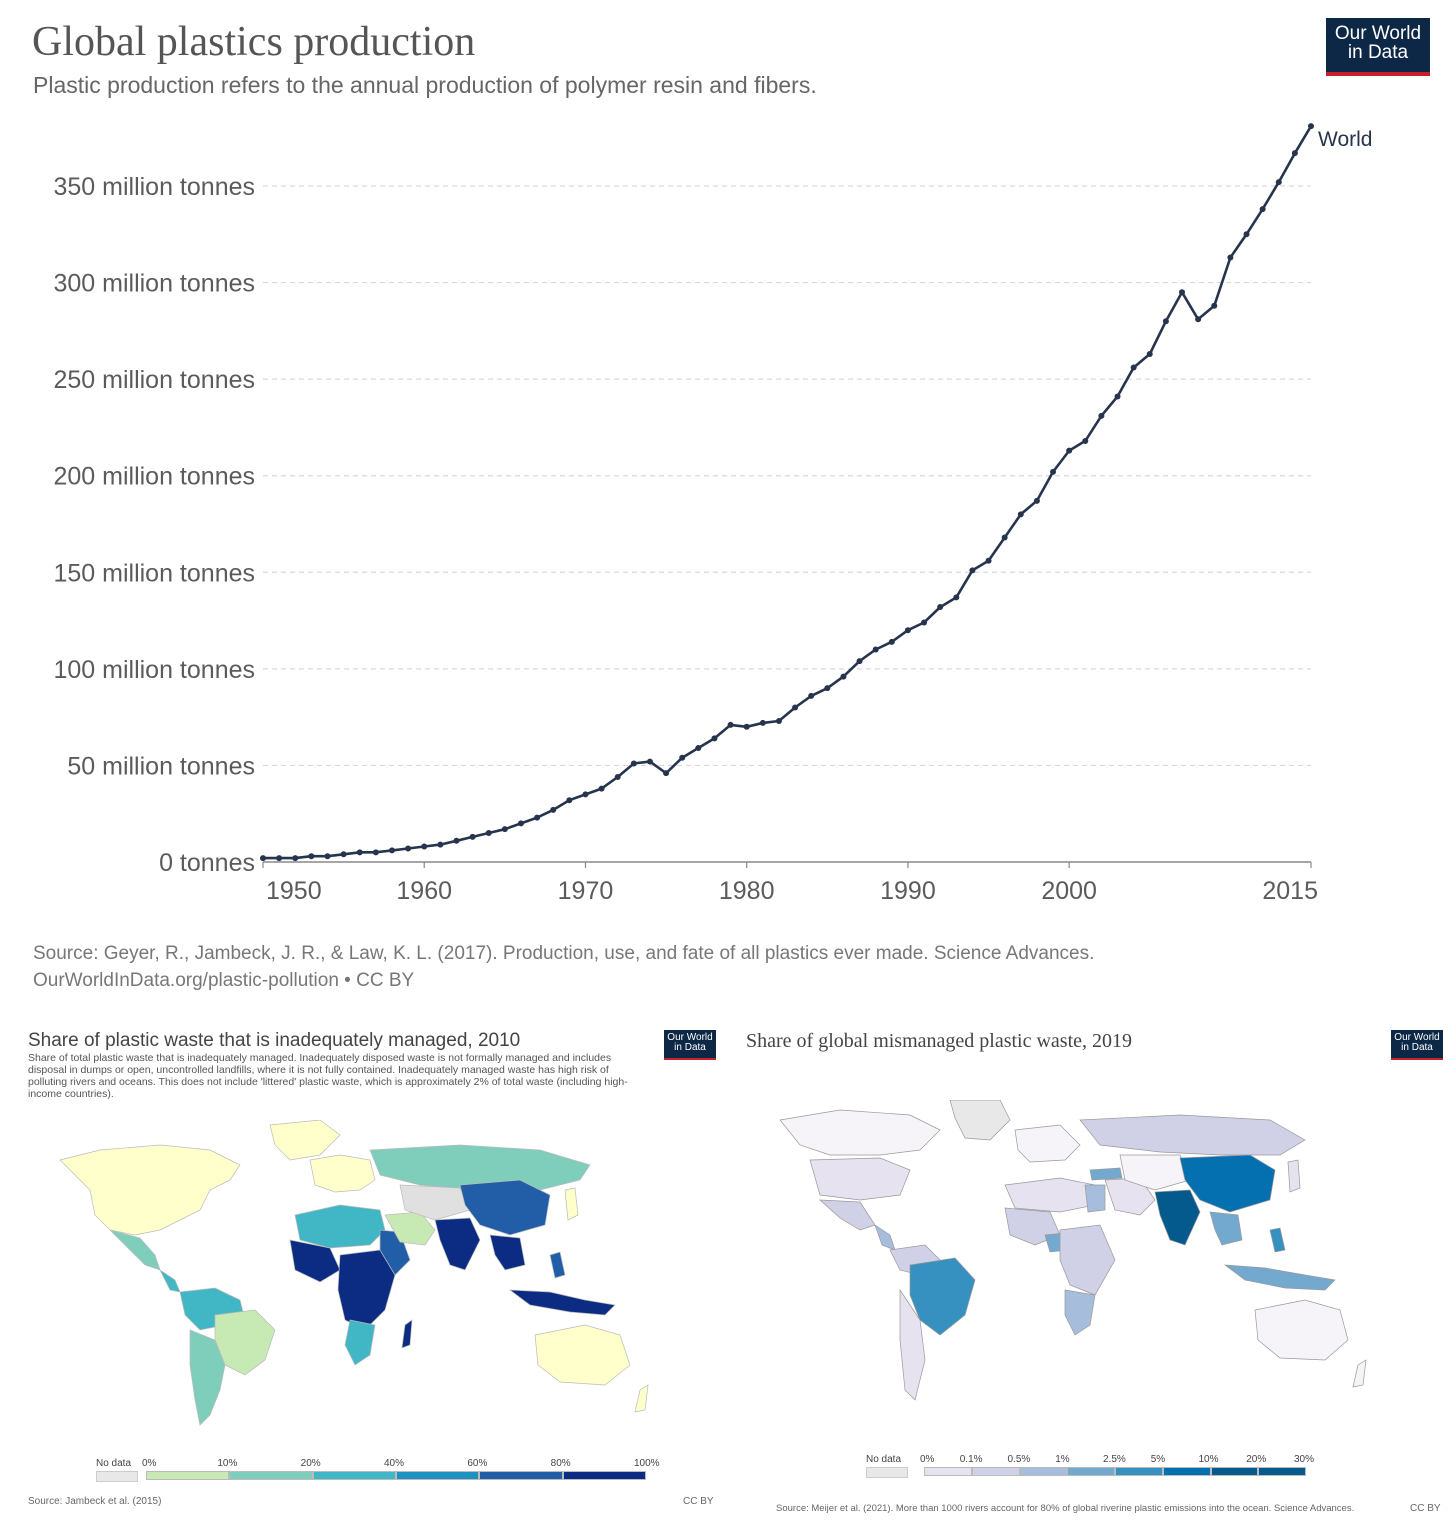  I want to click on x-tick-label: 2000, so click(1069, 891).